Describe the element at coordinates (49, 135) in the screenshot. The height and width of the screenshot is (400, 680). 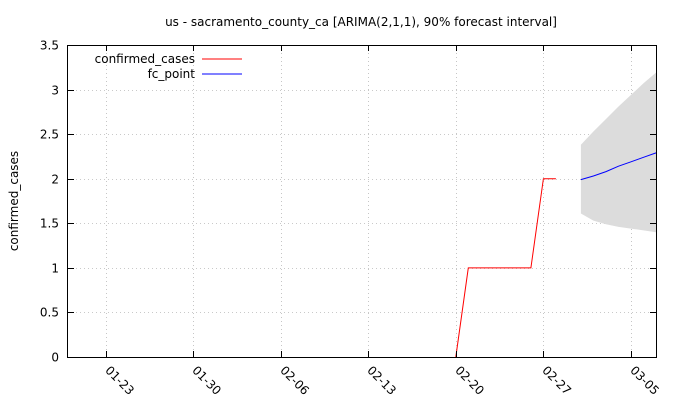
I see `y-tick-label: 2.5` at that location.